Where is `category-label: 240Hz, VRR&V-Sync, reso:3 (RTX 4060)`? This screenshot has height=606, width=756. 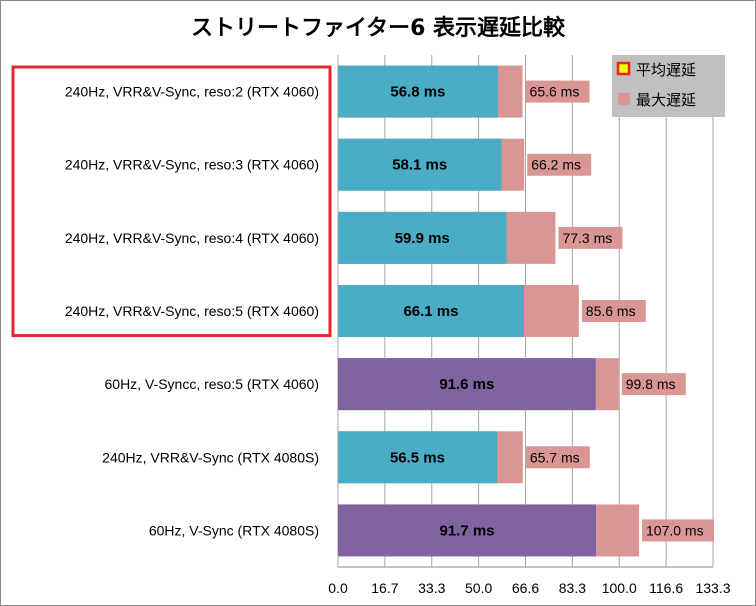 category-label: 240Hz, VRR&V-Sync, reso:3 (RTX 4060) is located at coordinates (192, 165).